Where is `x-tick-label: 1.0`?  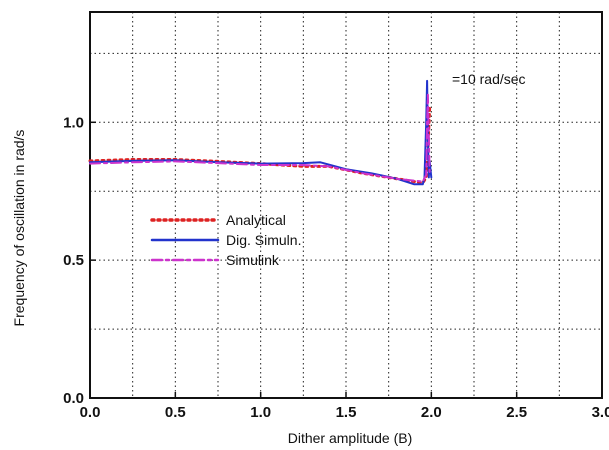
x-tick-label: 1.0 is located at coordinates (260, 412).